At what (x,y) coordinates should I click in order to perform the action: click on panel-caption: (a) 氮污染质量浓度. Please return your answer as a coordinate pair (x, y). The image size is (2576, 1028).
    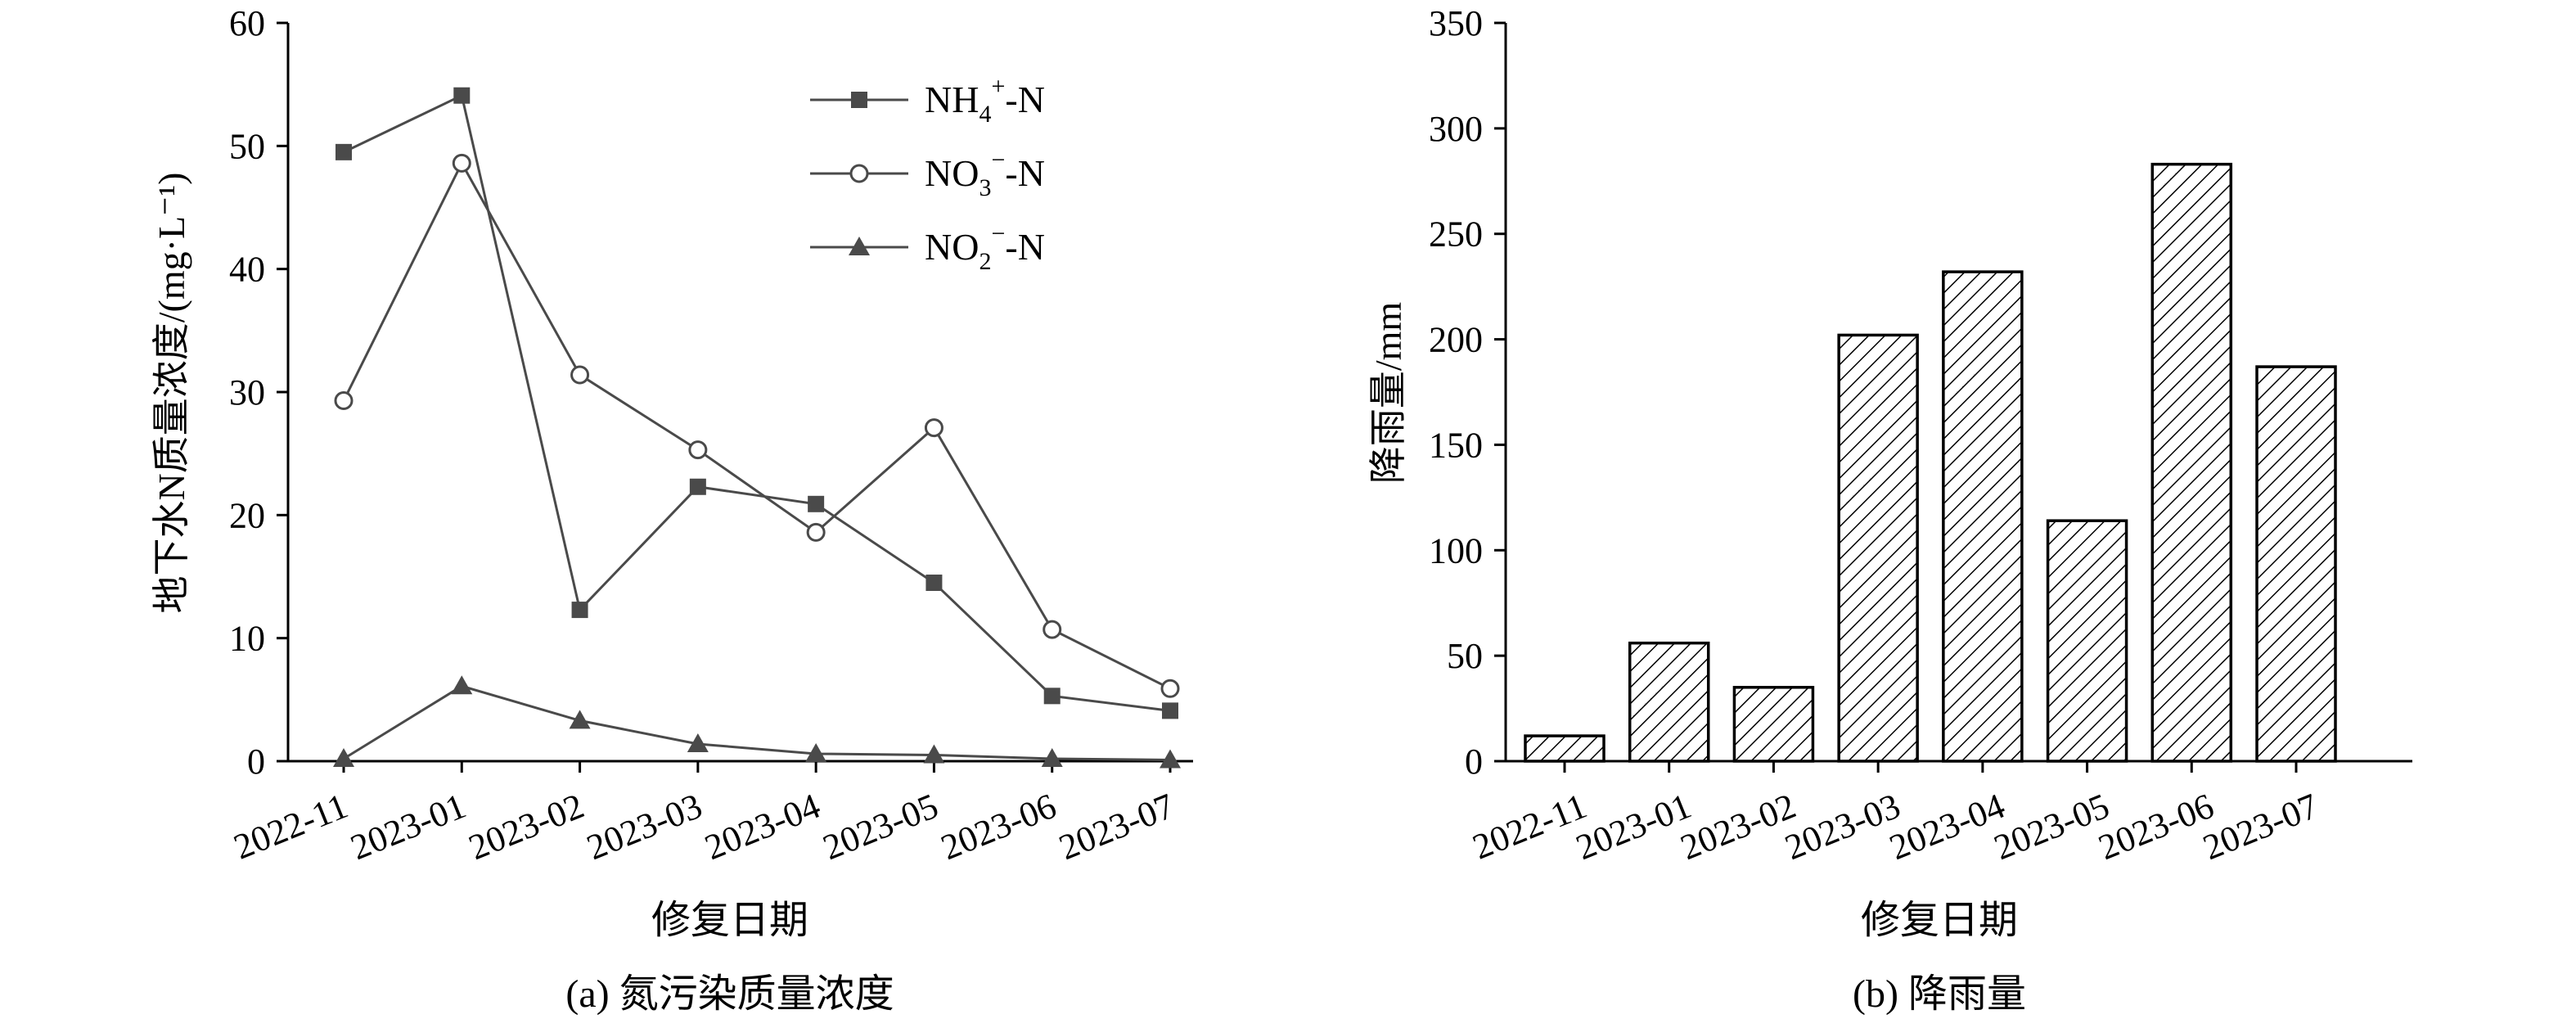
    Looking at the image, I should click on (729, 994).